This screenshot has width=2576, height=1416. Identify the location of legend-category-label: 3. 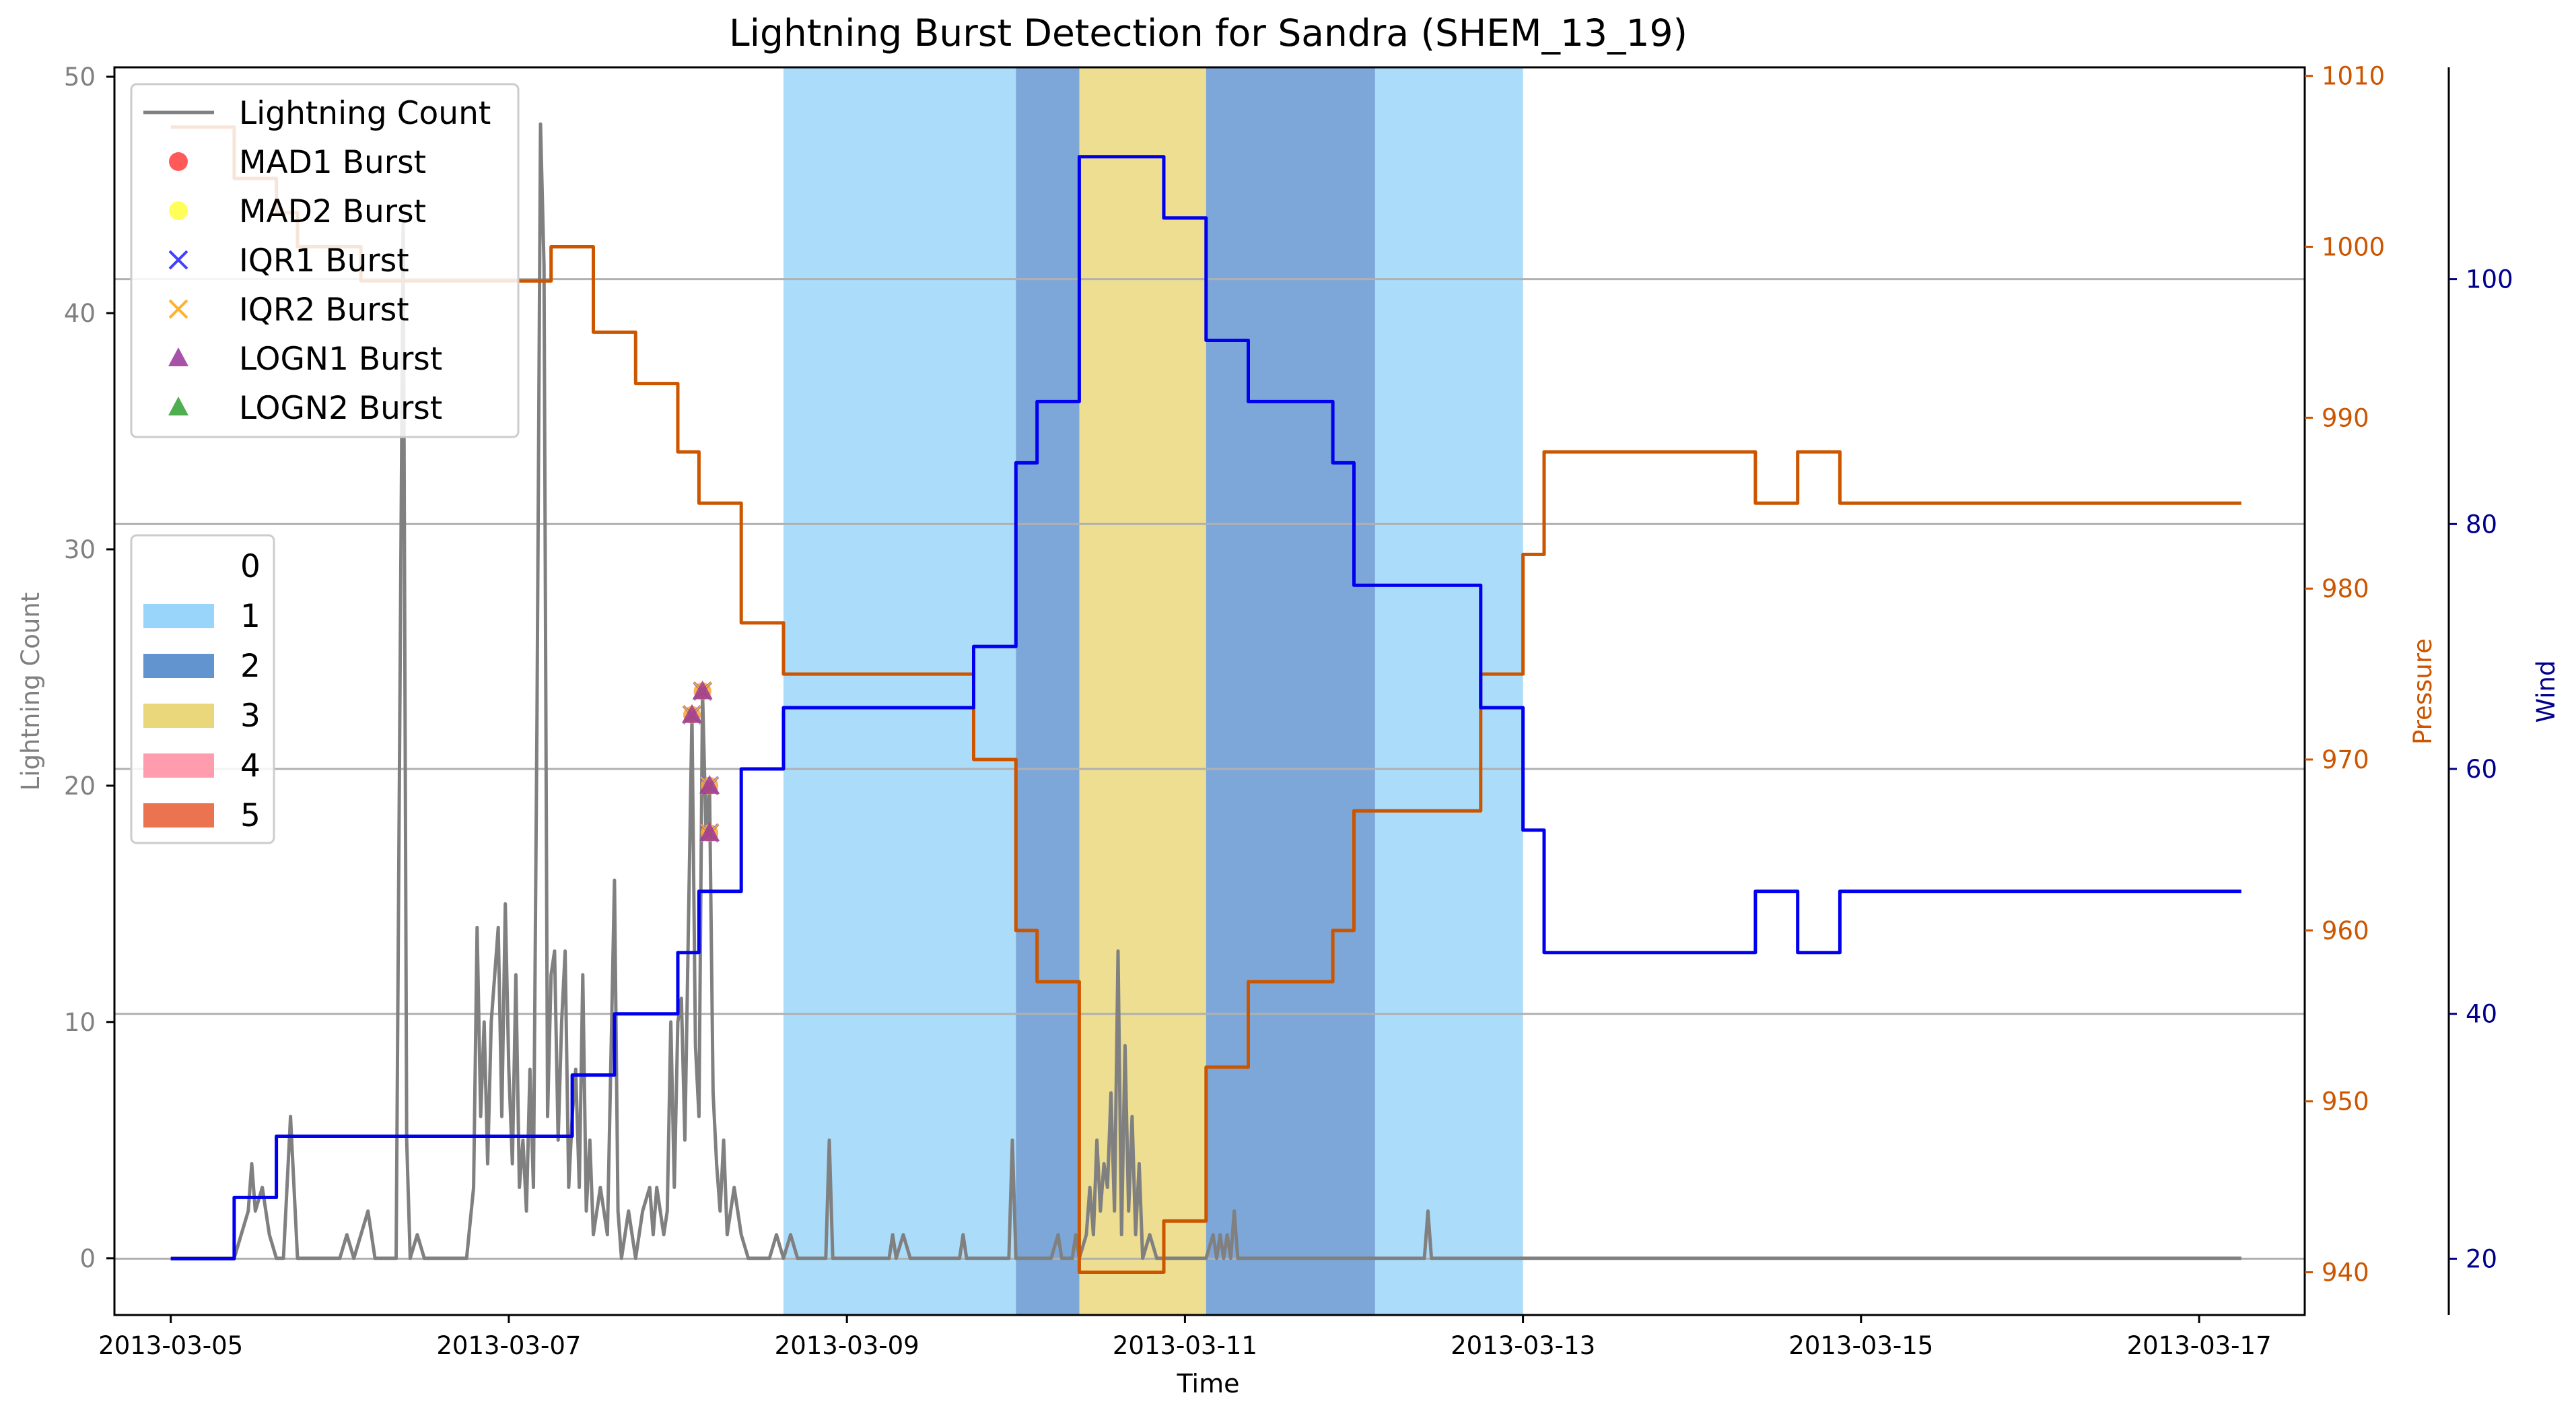
(250, 716).